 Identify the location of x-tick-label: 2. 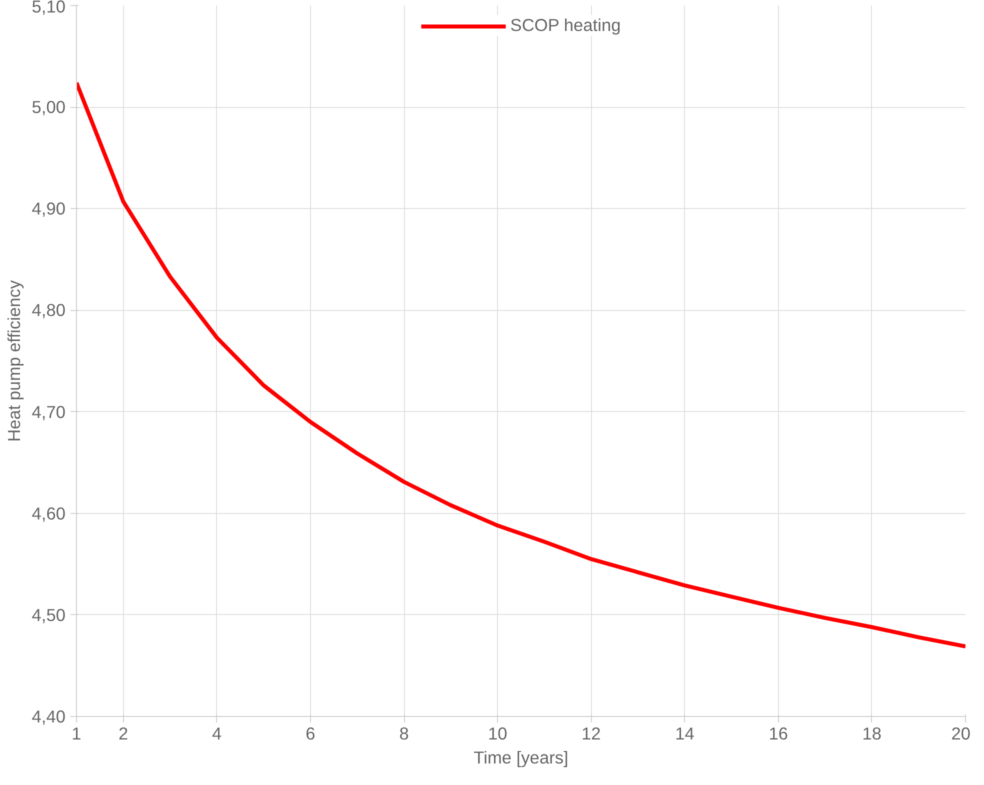
(123, 734).